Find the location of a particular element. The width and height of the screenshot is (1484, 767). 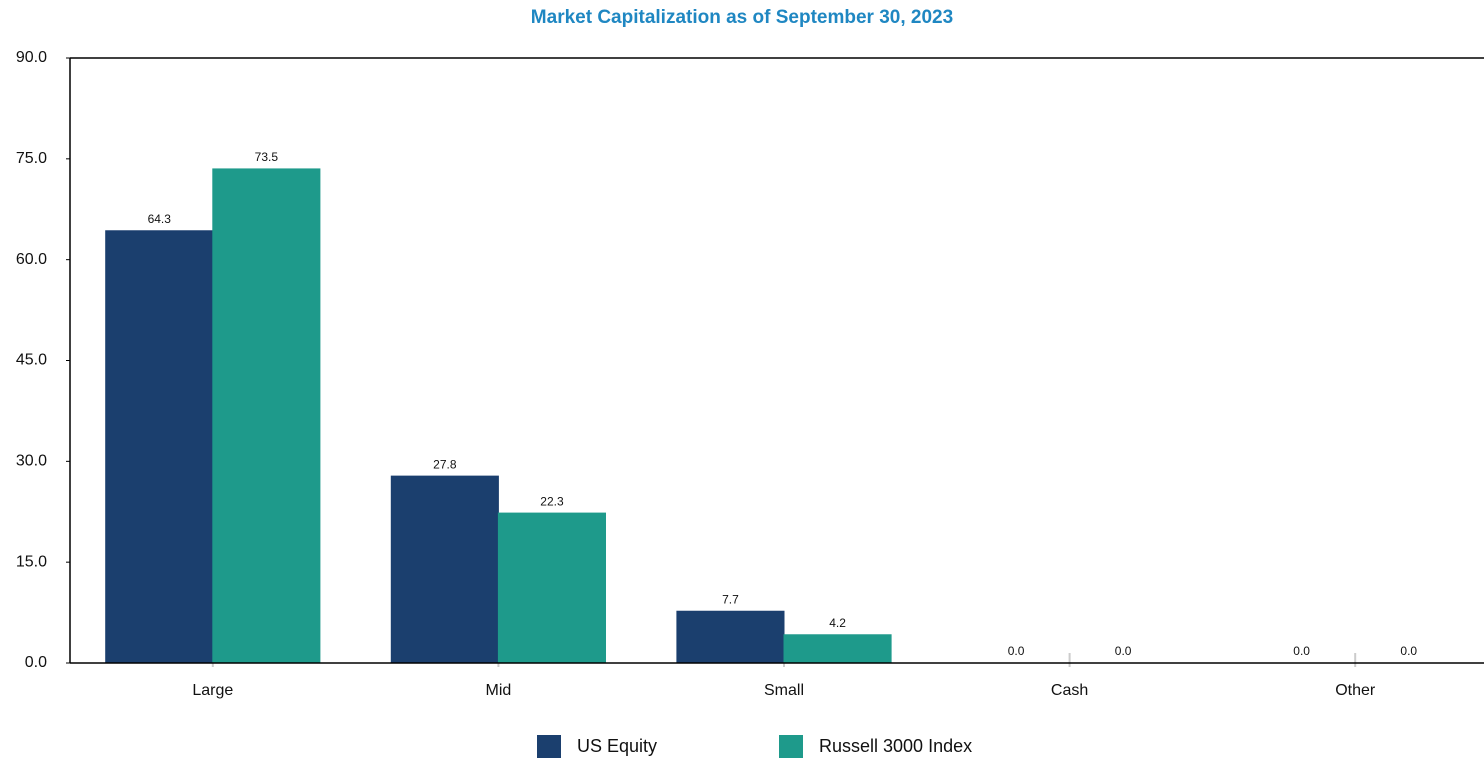

value-label: 22.3 is located at coordinates (552, 501).